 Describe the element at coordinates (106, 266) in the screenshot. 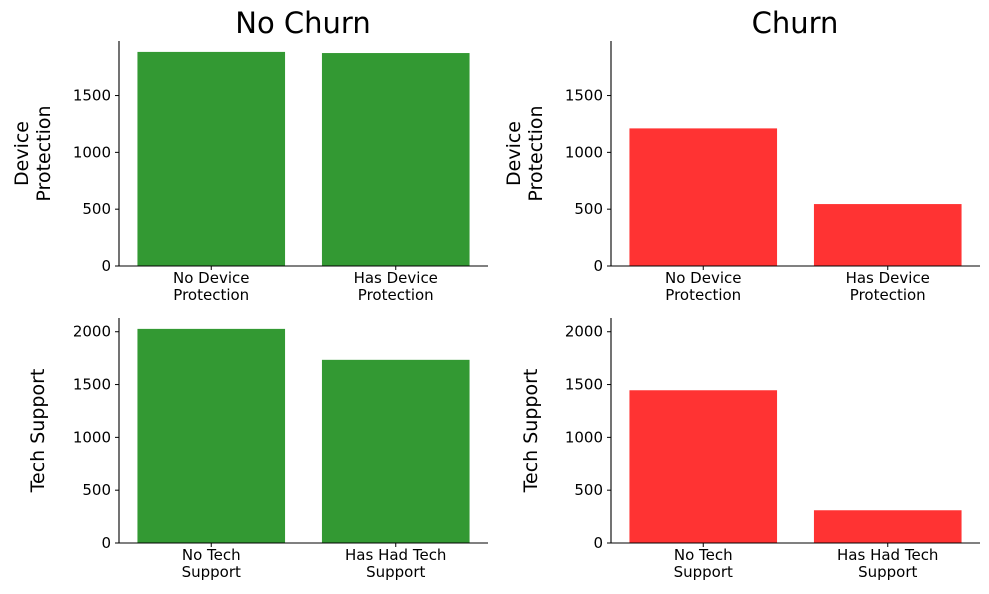

I see `y-tick-label-top-left-0: 0` at that location.